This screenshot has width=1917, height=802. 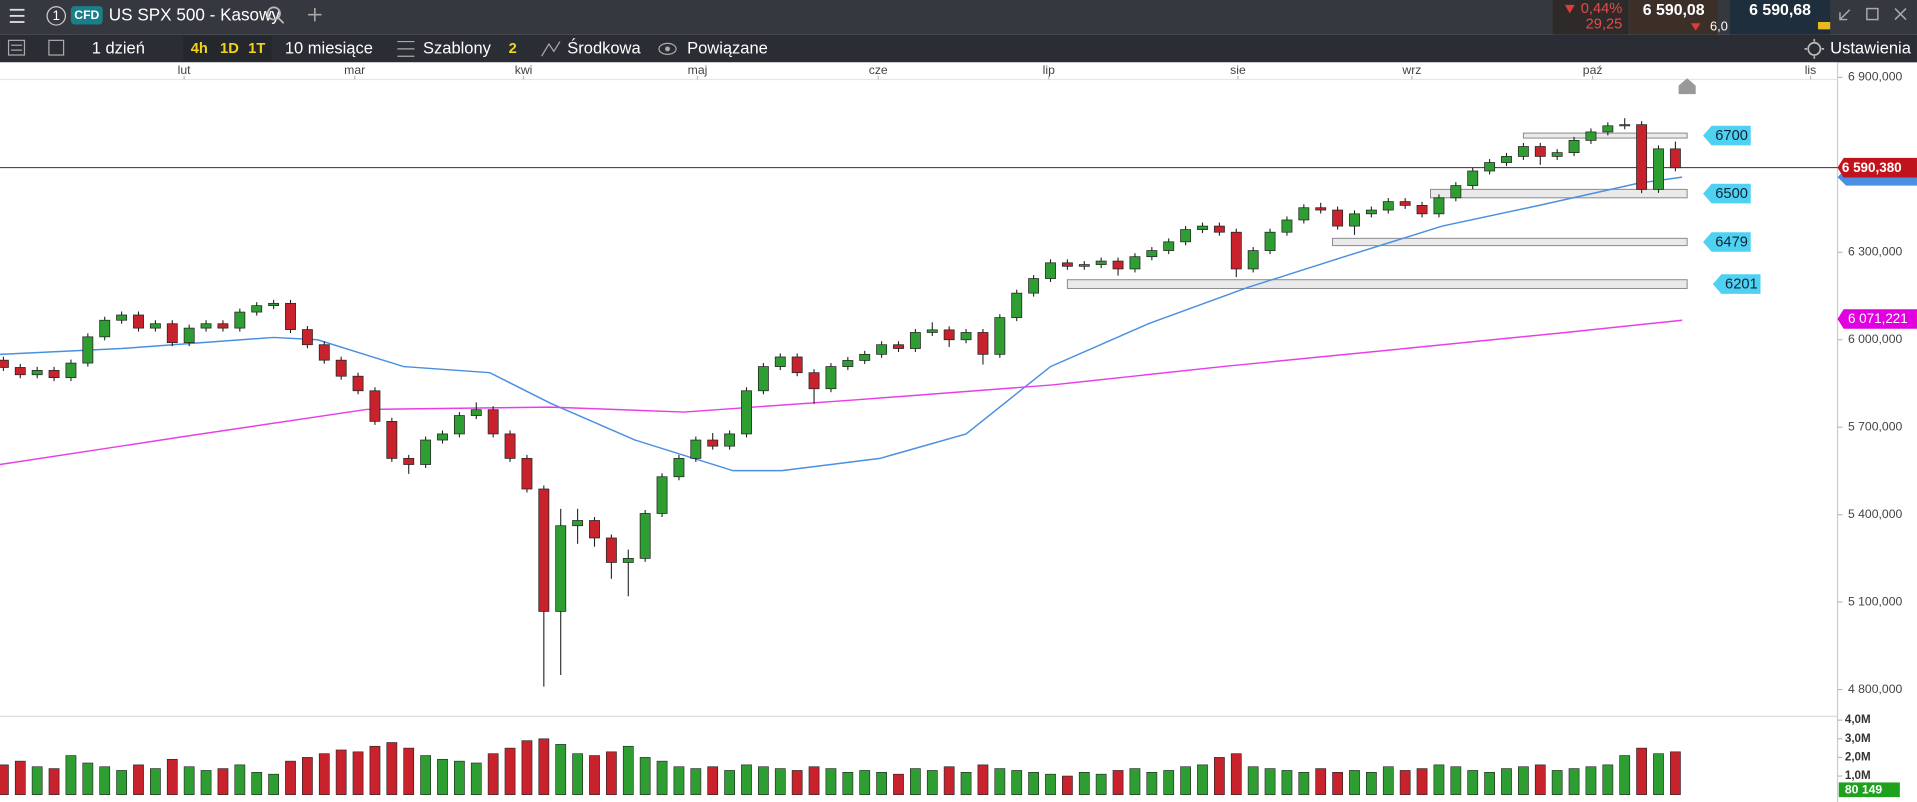 I want to click on templates: Szablony, so click(x=457, y=48).